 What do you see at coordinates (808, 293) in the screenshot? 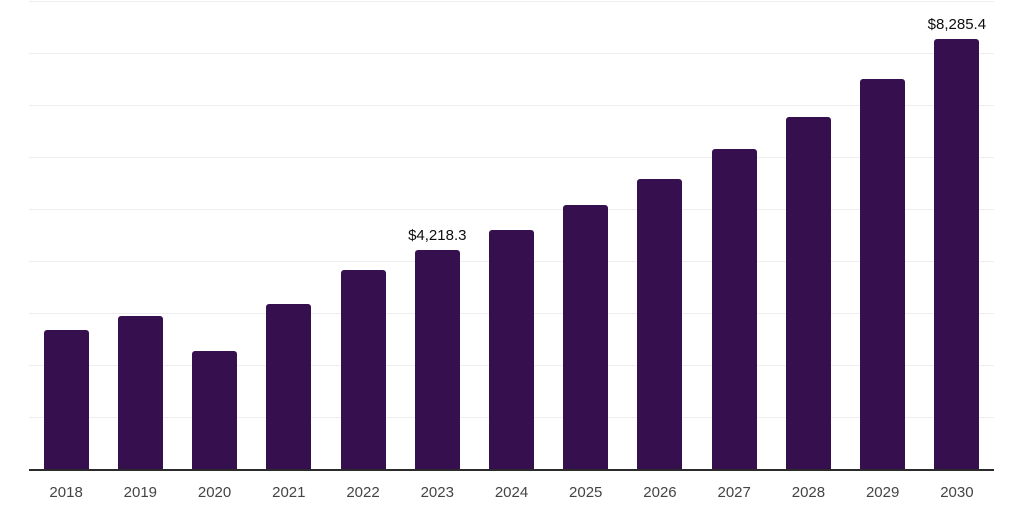
I see `bar-2028` at bounding box center [808, 293].